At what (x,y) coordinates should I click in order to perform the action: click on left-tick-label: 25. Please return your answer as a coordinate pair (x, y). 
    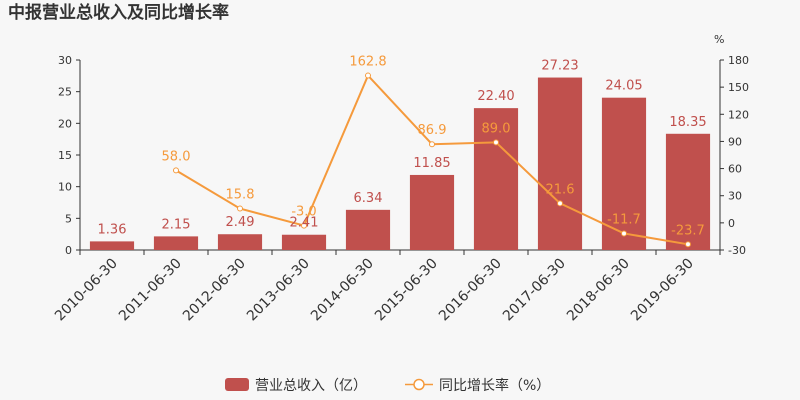
    Looking at the image, I should click on (65, 92).